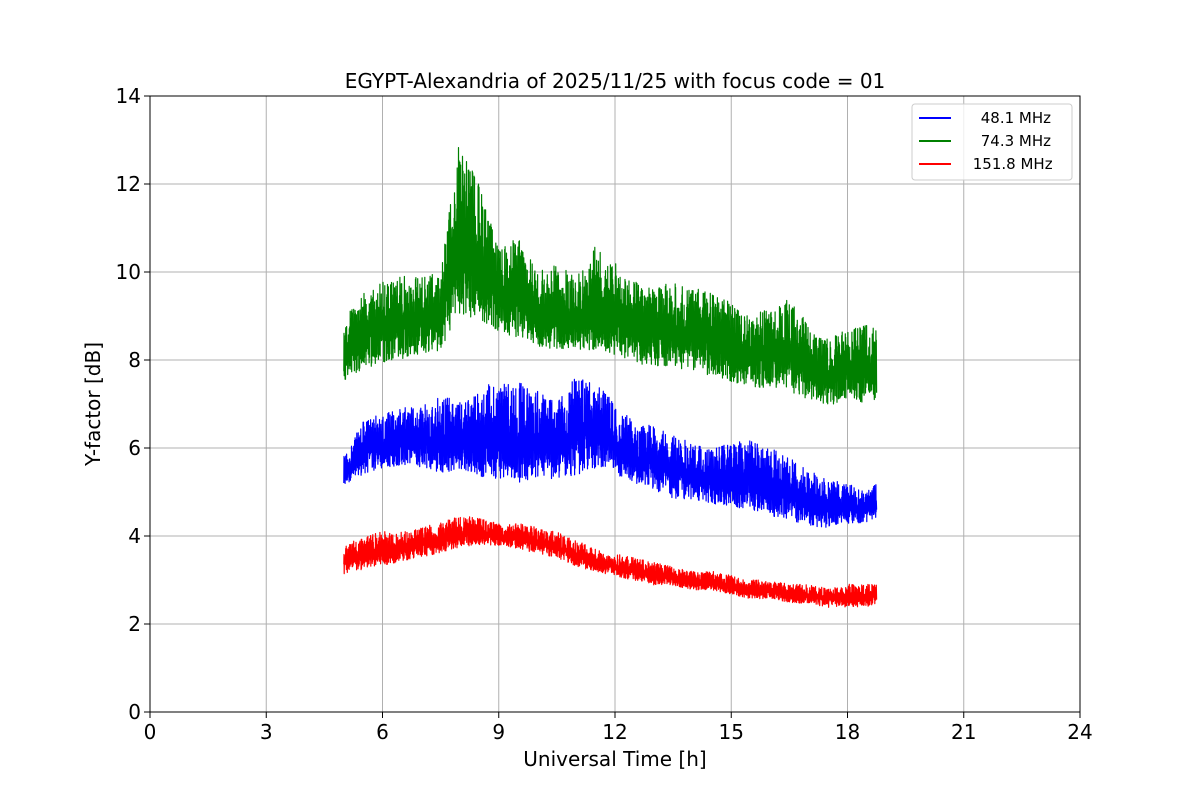 This screenshot has height=800, width=1200. I want to click on x-tick-label: 18, so click(847, 732).